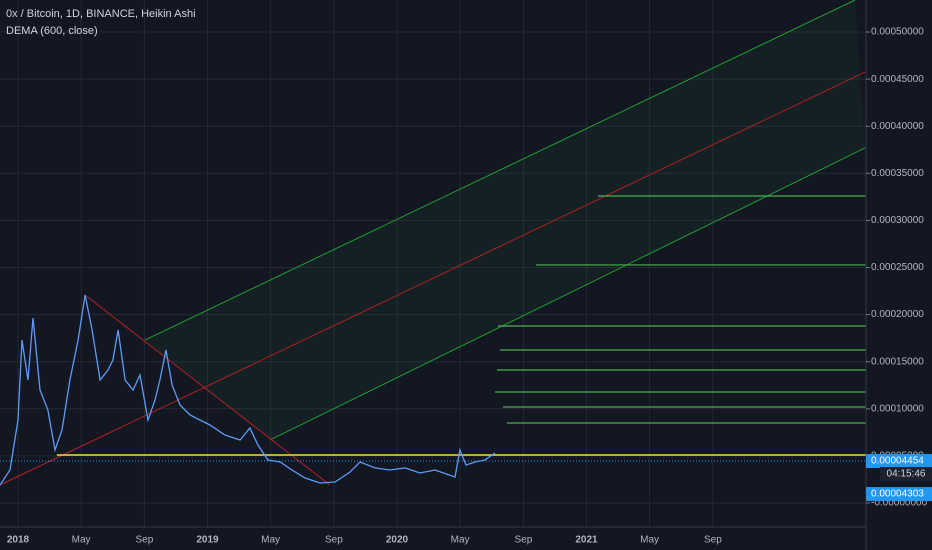  I want to click on countdown-box, so click(906, 474).